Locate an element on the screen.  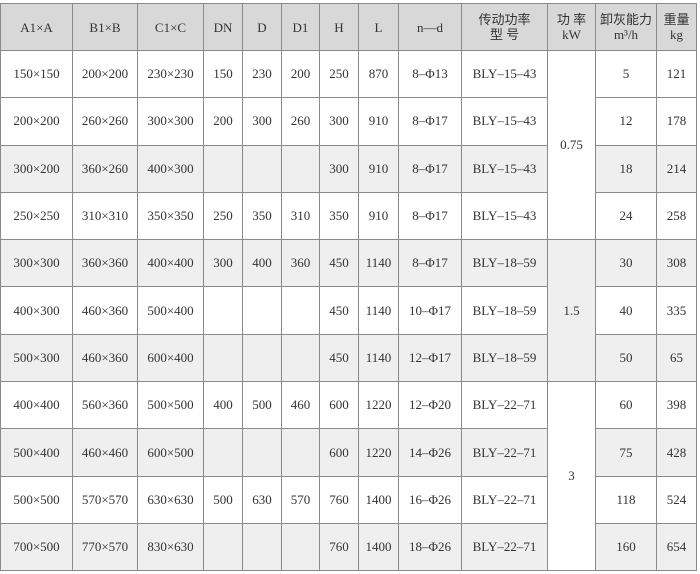
cell-c: 350×350 is located at coordinates (170, 216).